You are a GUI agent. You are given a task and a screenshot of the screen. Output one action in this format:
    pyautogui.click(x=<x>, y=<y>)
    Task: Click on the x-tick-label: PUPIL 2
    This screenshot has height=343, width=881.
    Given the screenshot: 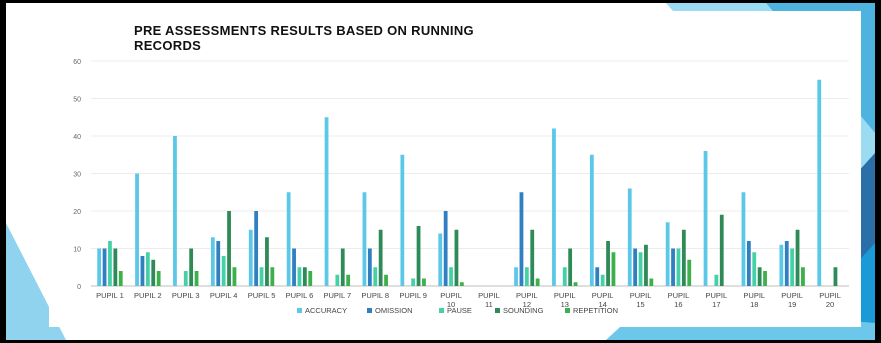 What is the action you would take?
    pyautogui.click(x=148, y=295)
    